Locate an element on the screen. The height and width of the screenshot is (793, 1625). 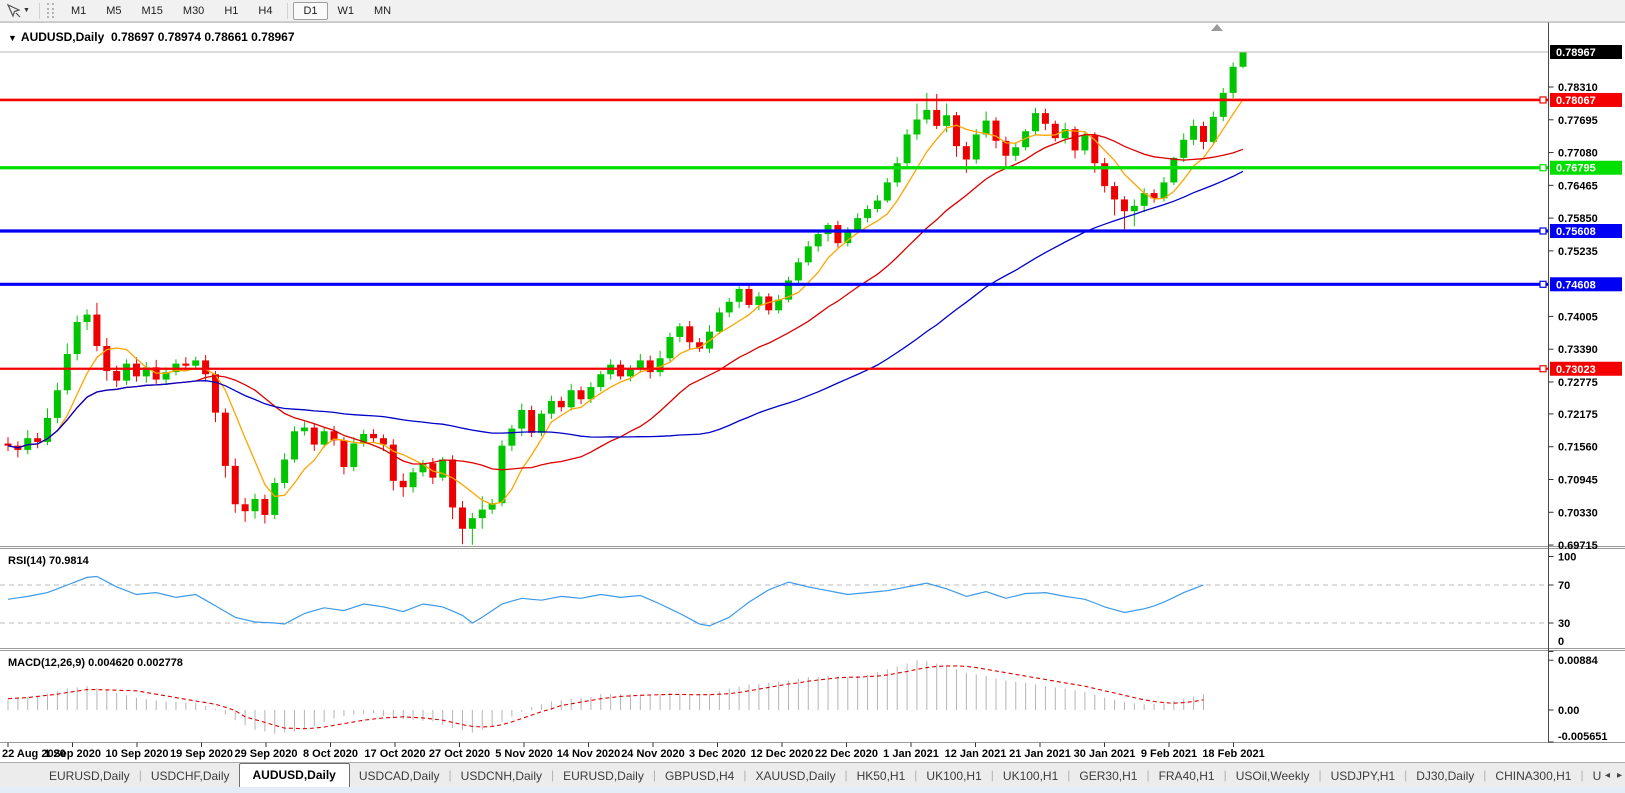
timeframe-buttons-group: M1 M5 M15 M30 H1 H4 D1 W1 MN is located at coordinates (231, 10).